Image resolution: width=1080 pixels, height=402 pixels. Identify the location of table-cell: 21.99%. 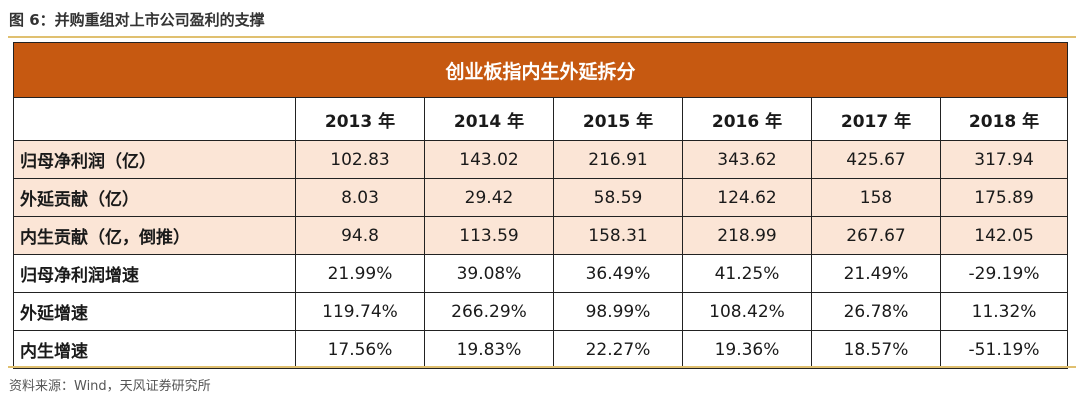
(360, 273).